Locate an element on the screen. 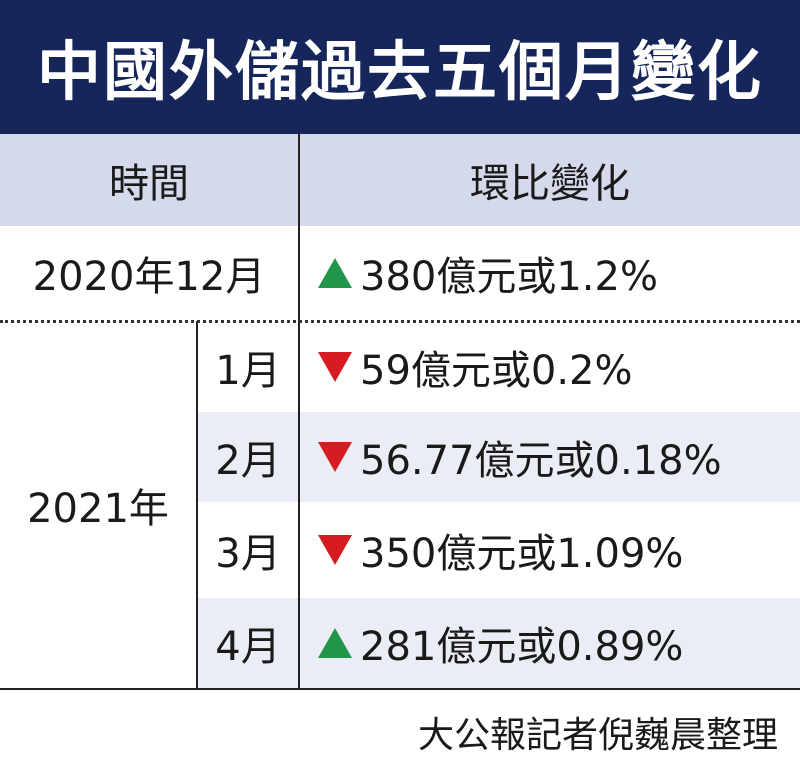 The image size is (800, 776). change-value: 56.77億元或0.18% is located at coordinates (541, 461).